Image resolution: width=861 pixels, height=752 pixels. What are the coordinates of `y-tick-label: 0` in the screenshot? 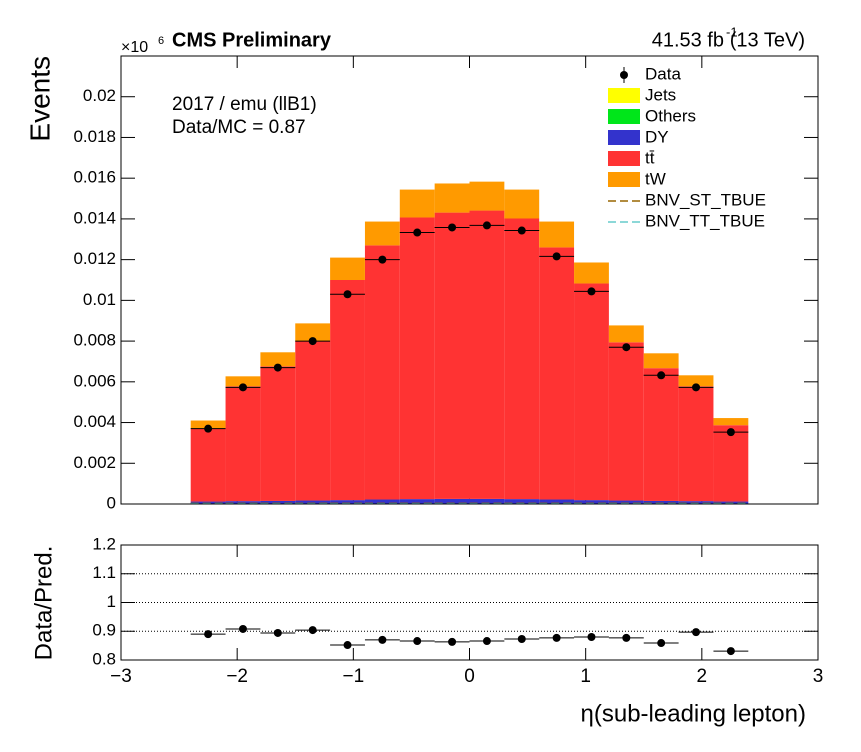 It's located at (111, 502).